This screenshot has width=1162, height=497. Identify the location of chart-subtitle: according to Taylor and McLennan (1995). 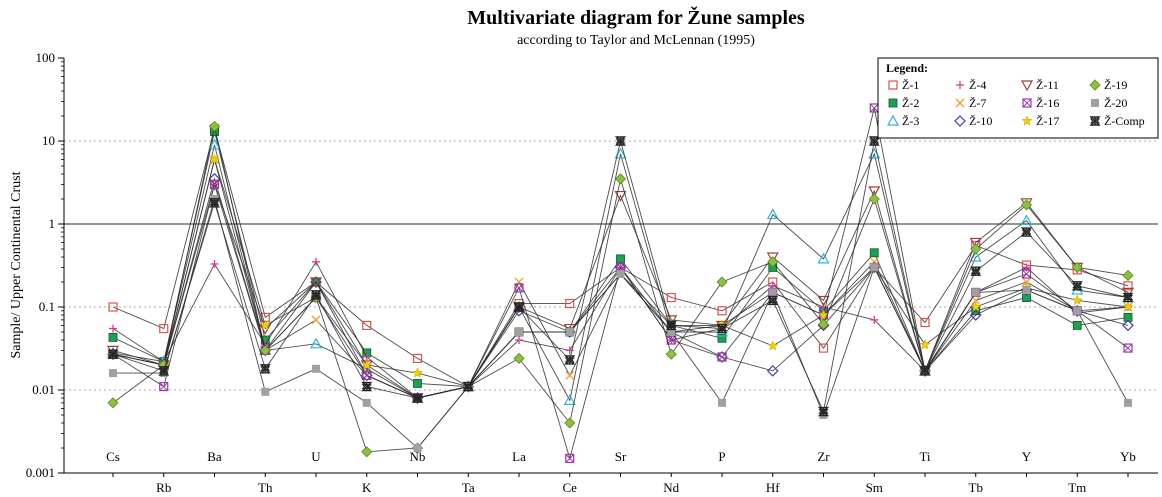
(636, 40).